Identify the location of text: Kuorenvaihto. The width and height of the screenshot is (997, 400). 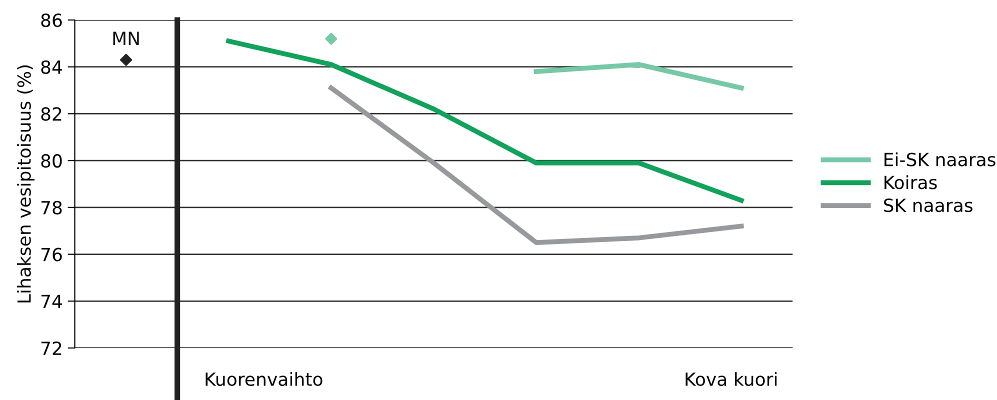
(264, 379).